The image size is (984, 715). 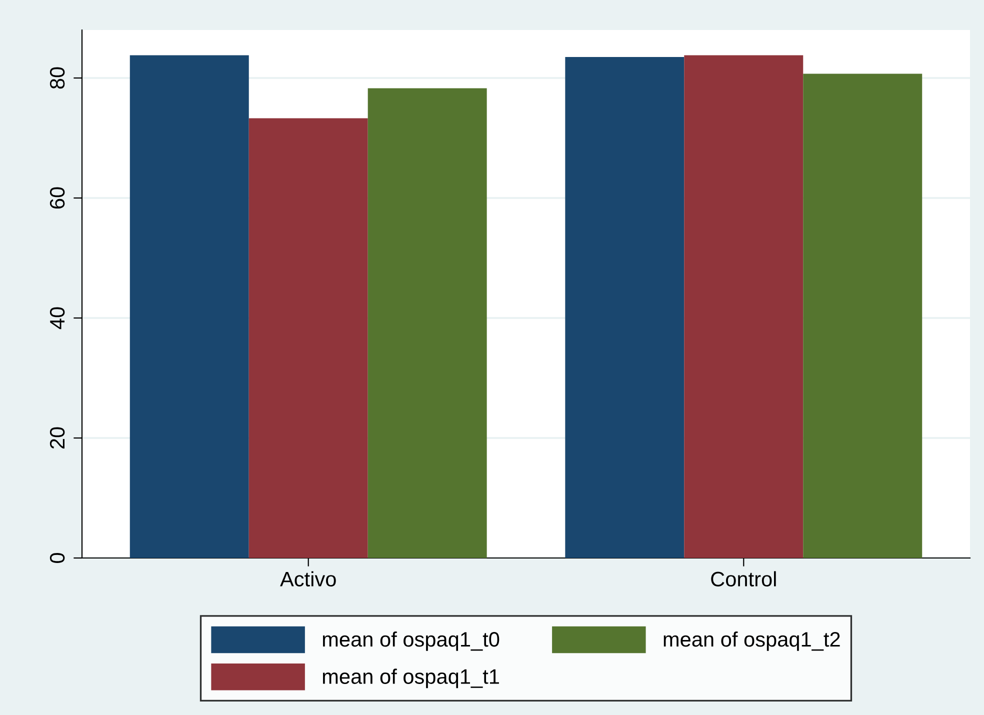 What do you see at coordinates (308, 578) in the screenshot?
I see `x-tick-label: Activo` at bounding box center [308, 578].